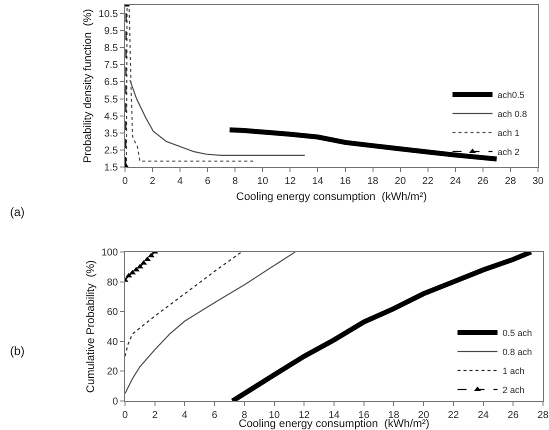 This screenshot has height=430, width=549. Describe the element at coordinates (111, 66) in the screenshot. I see `y-tick-label: 7.5` at that location.